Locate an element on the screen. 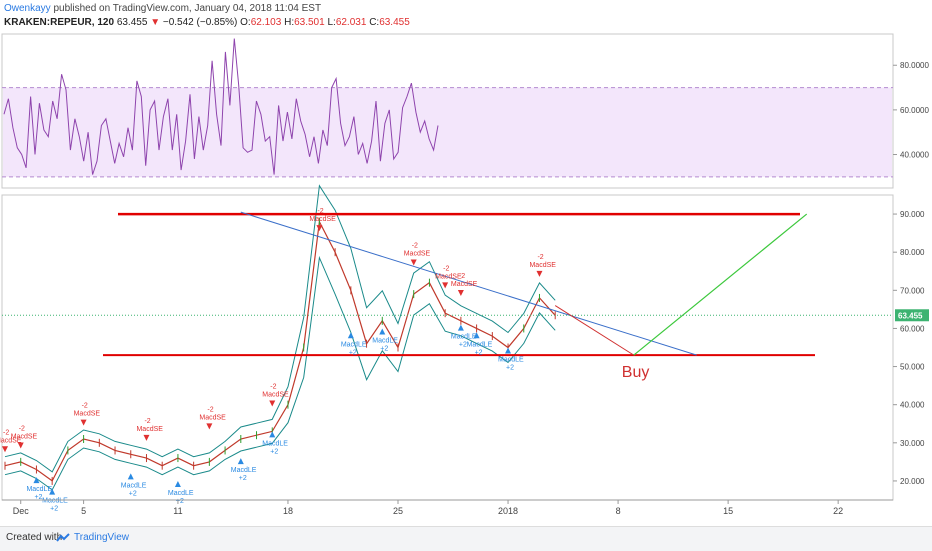 The width and height of the screenshot is (932, 551). symbol-label: KRAKEN:REPEUR, 120 is located at coordinates (59, 22).